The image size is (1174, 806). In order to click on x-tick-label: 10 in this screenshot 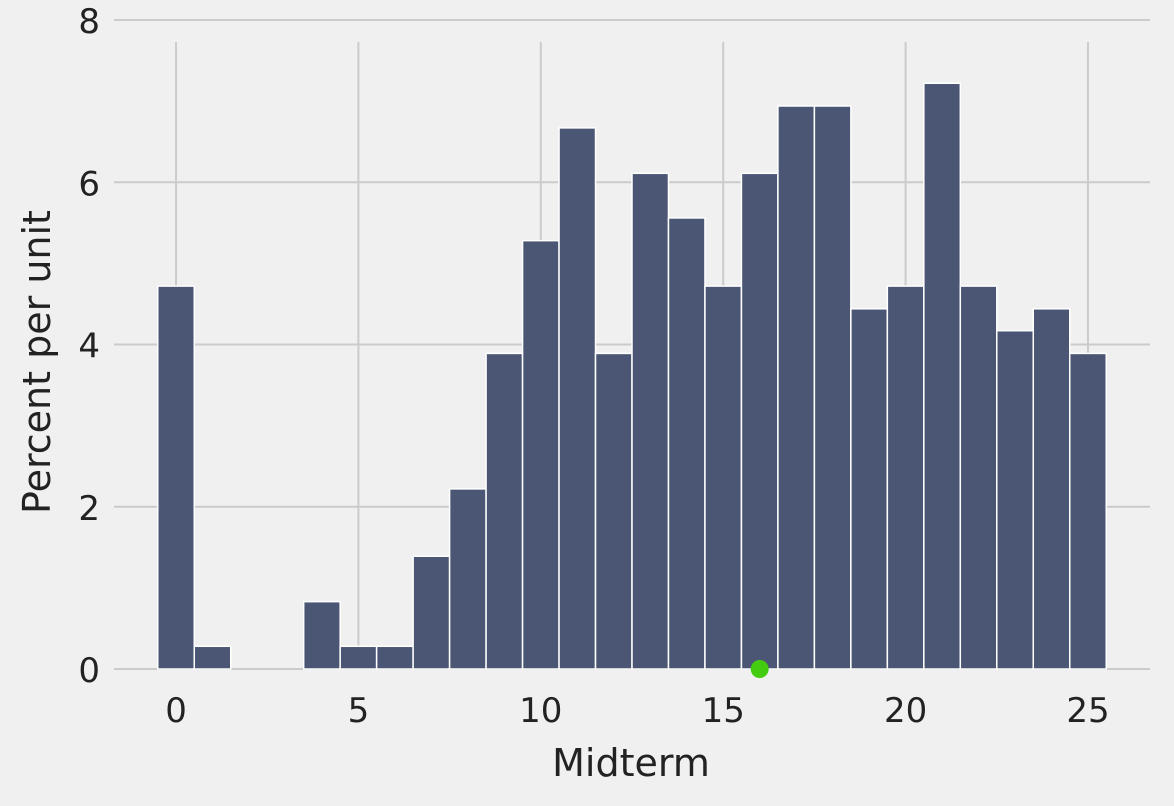, I will do `click(540, 711)`.